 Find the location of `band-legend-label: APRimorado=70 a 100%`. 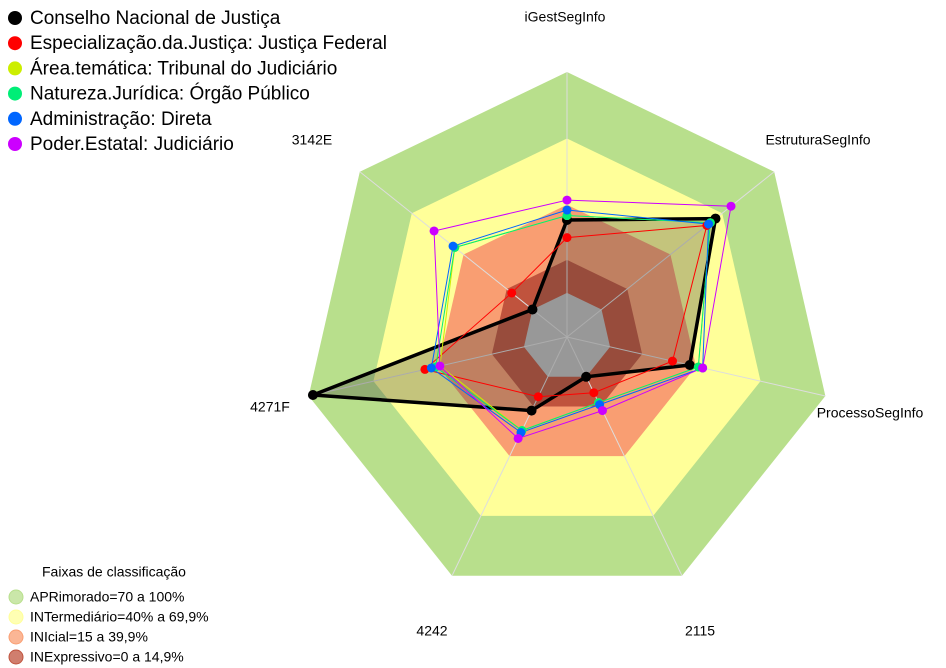

band-legend-label: APRimorado=70 a 100% is located at coordinates (107, 597).